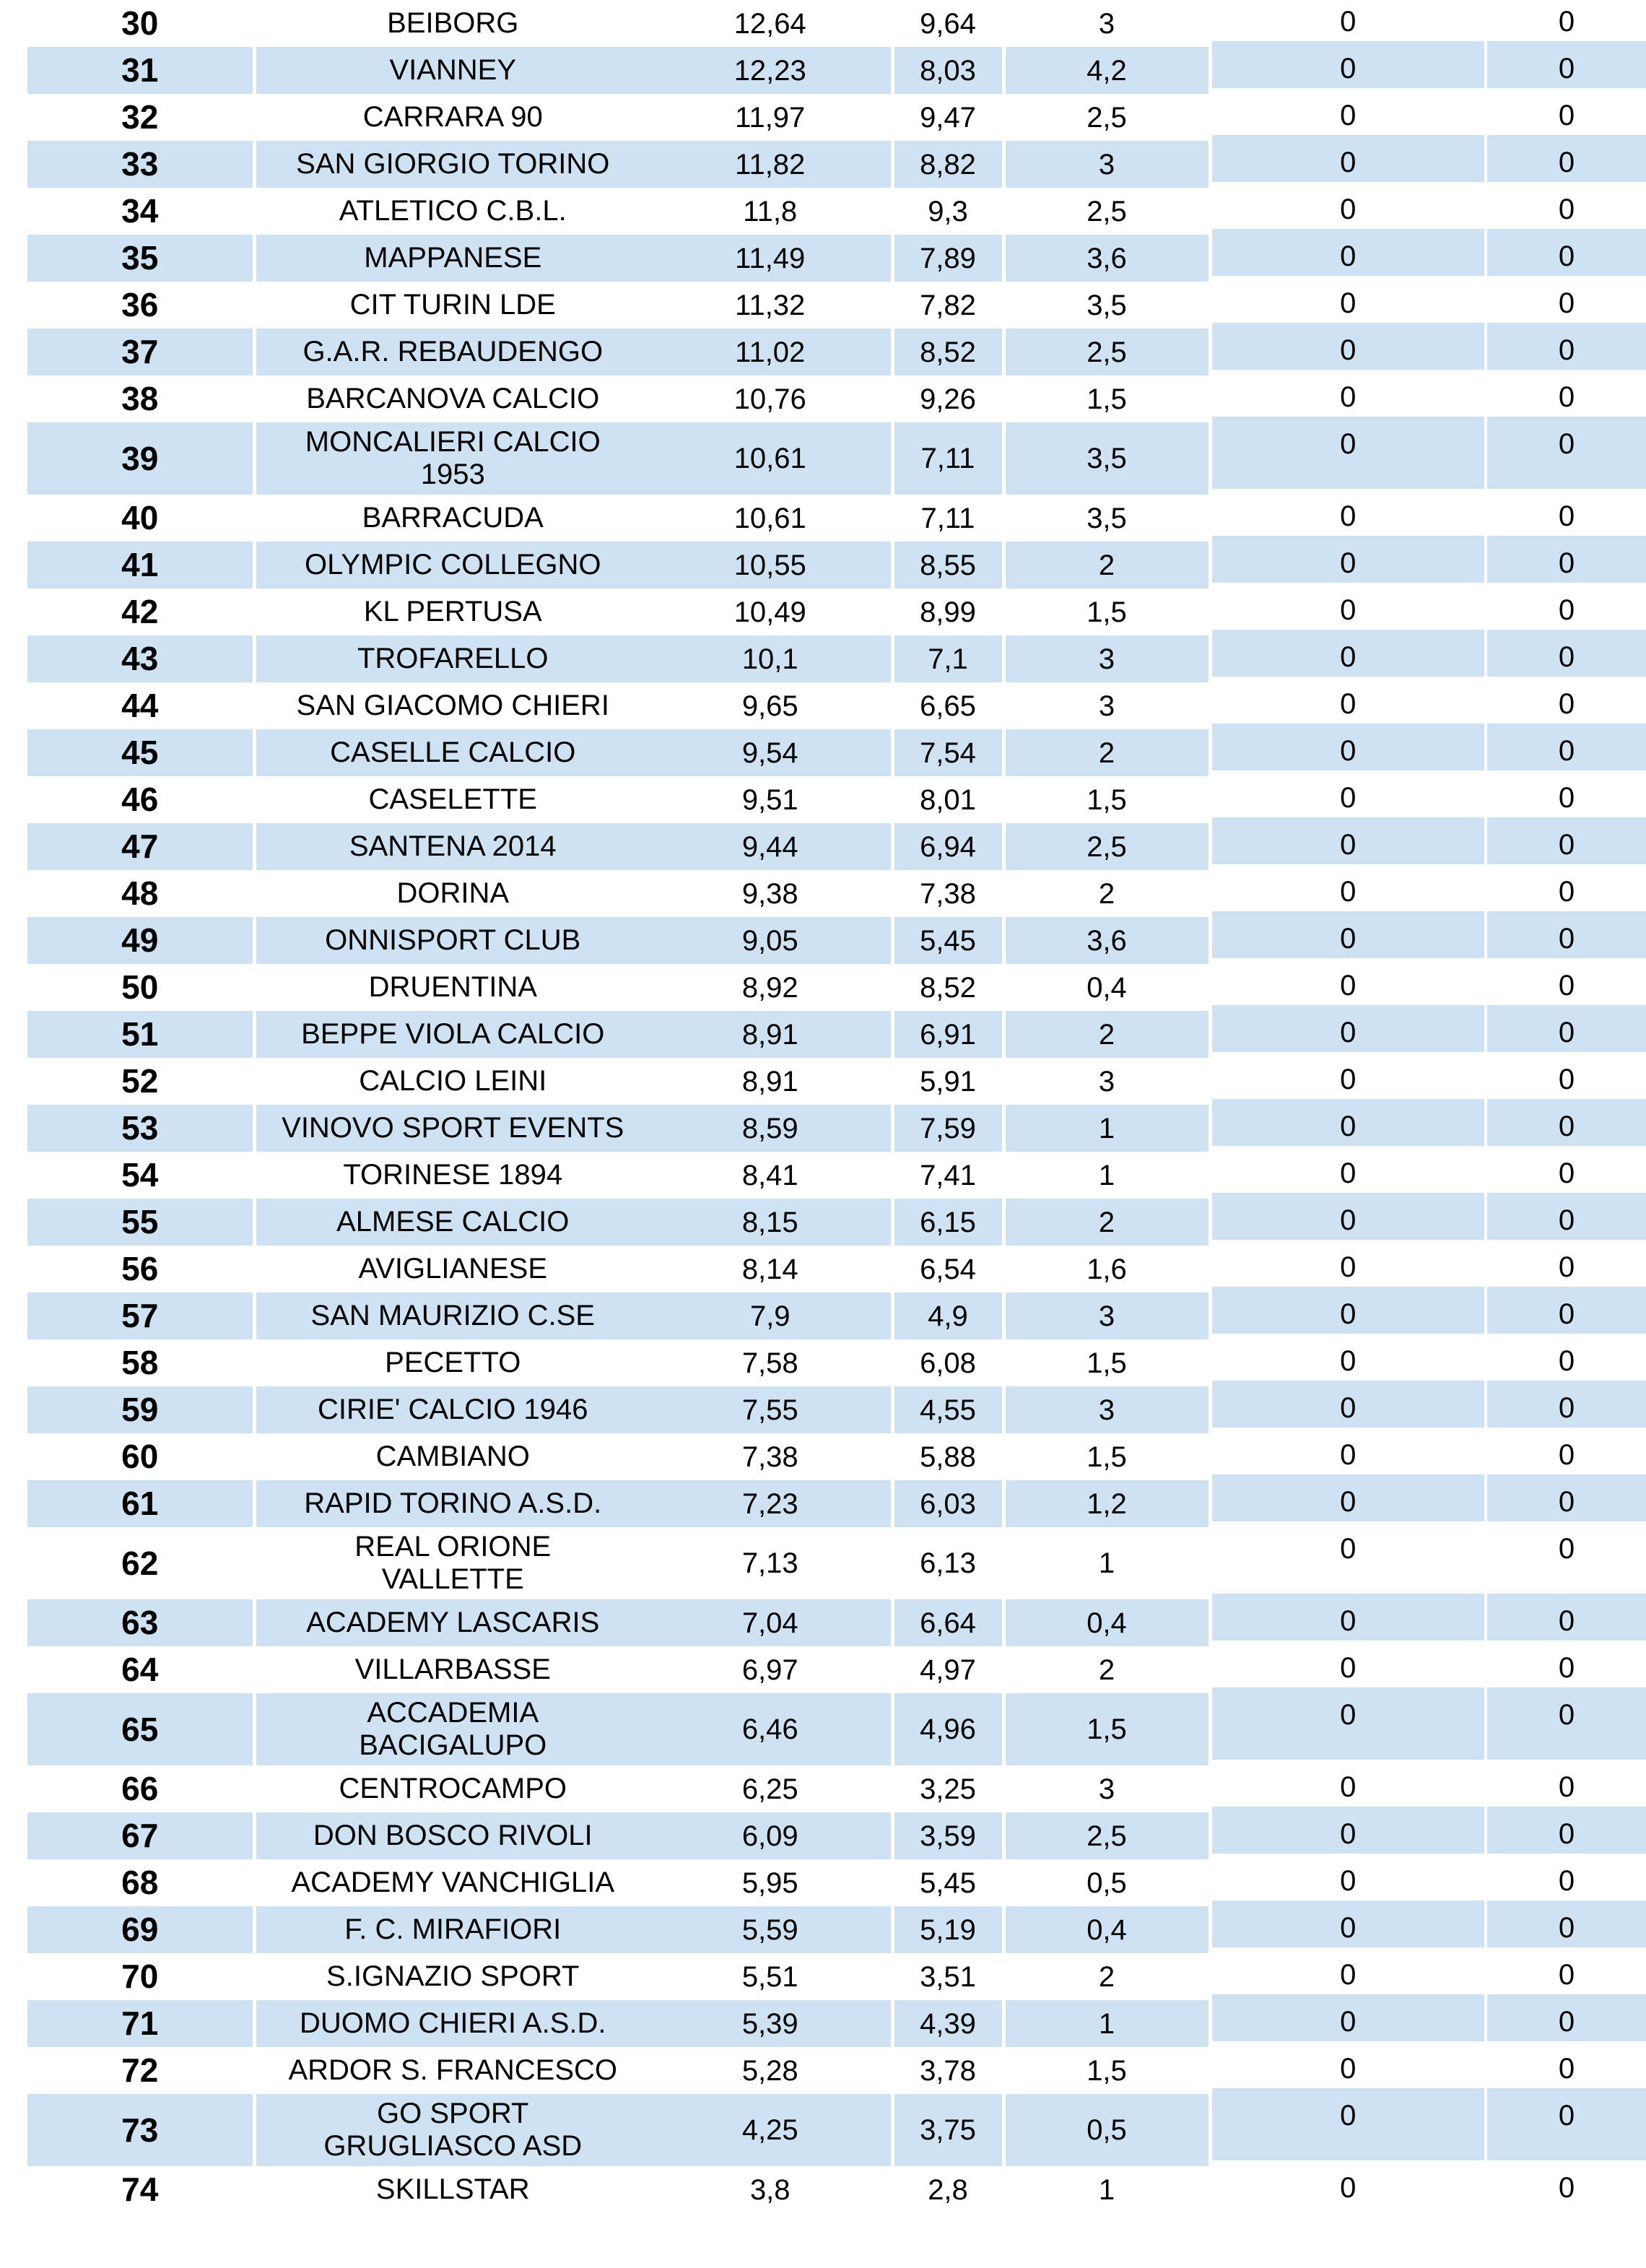  Describe the element at coordinates (836, 1172) in the screenshot. I see `table-row: 54 TORINESE 1894 8,41 7,41 1 0 0` at that location.